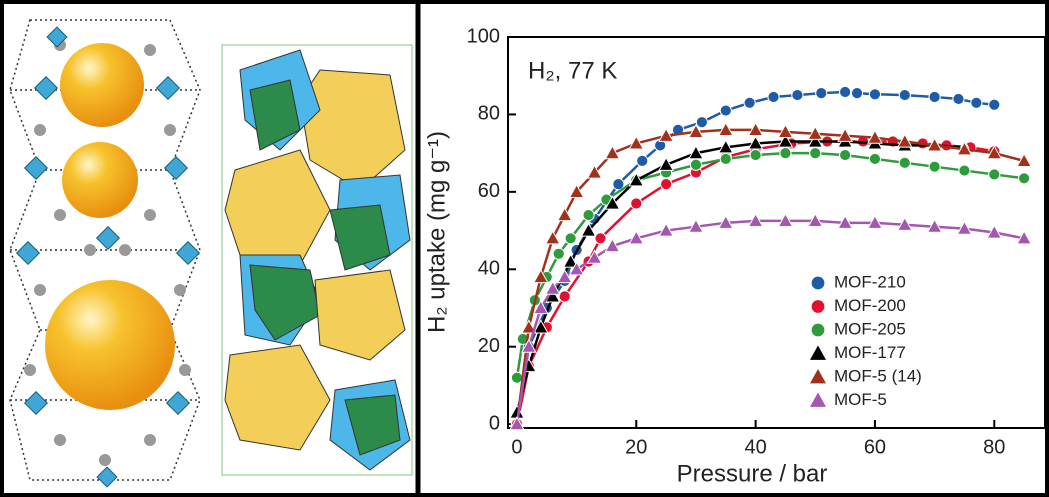  Describe the element at coordinates (107, 252) in the screenshot. I see `linker-nodes` at that location.